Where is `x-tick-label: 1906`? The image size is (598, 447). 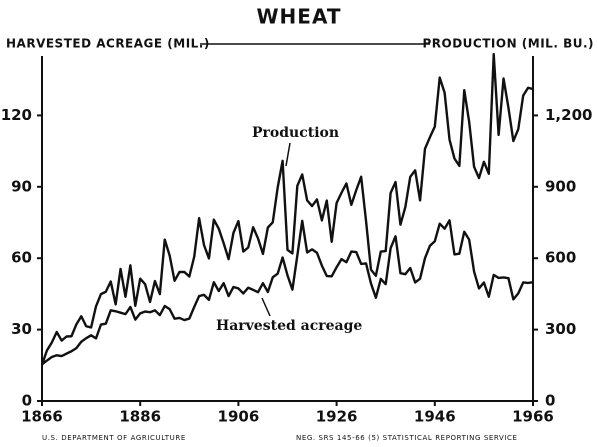 x-tick-label: 1906 is located at coordinates (239, 417).